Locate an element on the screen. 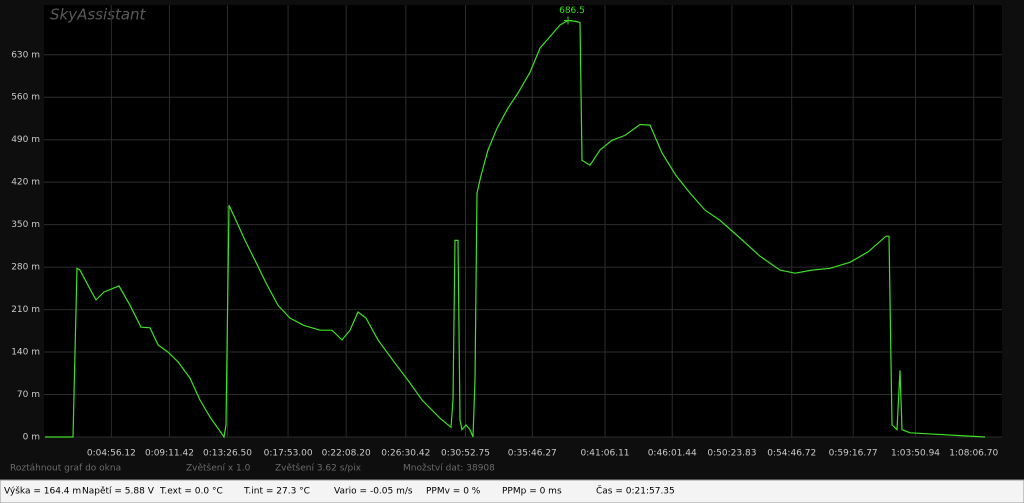 This screenshot has height=503, width=1024. watermark: SkyAssistant is located at coordinates (98, 15).